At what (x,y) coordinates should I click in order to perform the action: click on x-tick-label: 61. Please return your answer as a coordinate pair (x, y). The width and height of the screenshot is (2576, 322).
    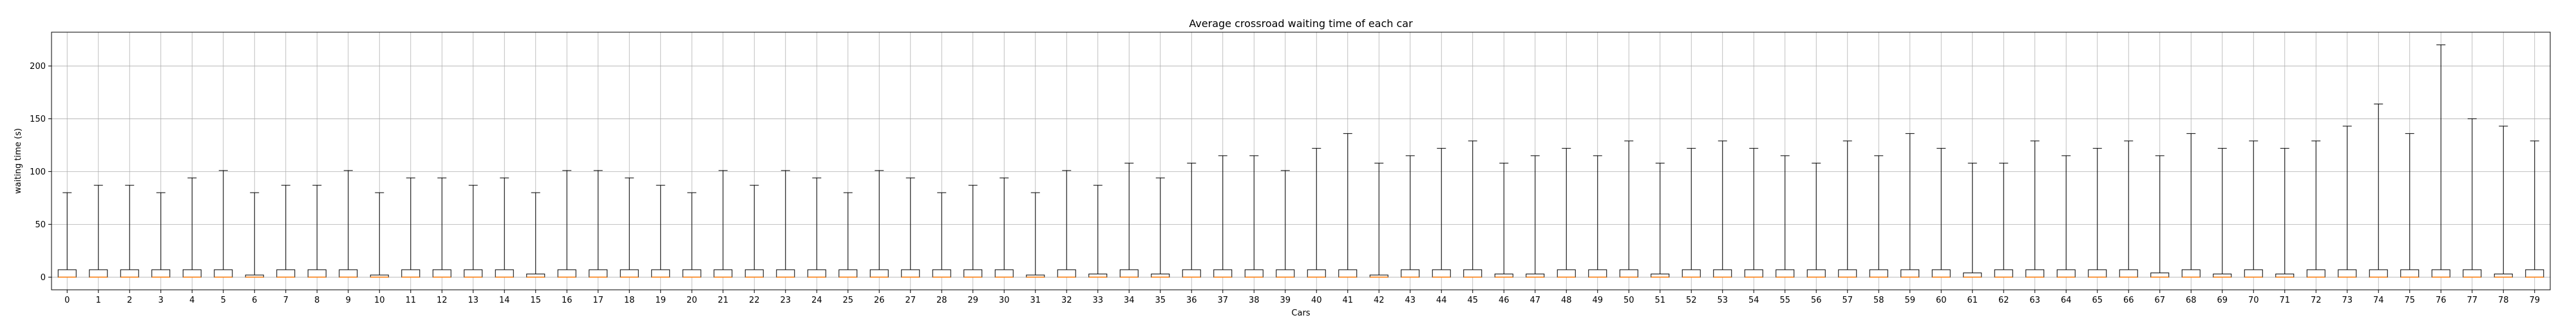
    Looking at the image, I should click on (1973, 301).